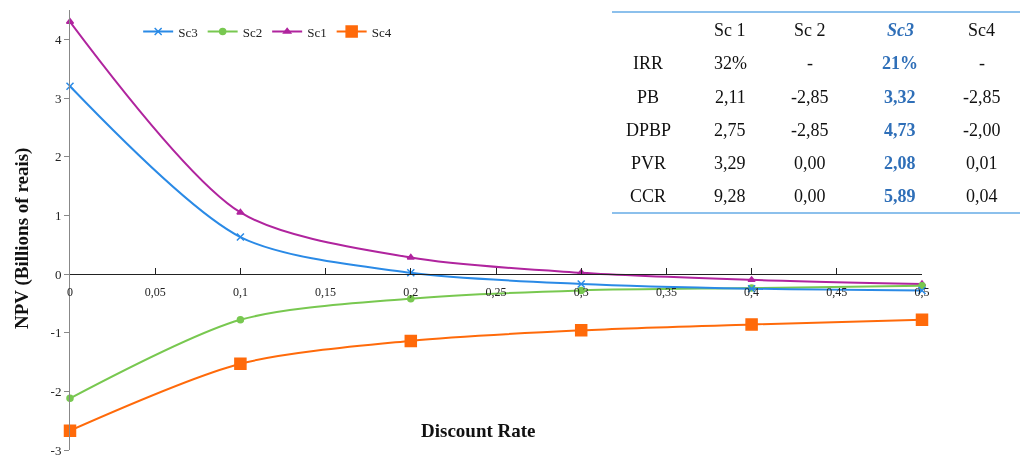 The width and height of the screenshot is (1022, 468). Describe the element at coordinates (648, 97) in the screenshot. I see `annotation: PB` at that location.